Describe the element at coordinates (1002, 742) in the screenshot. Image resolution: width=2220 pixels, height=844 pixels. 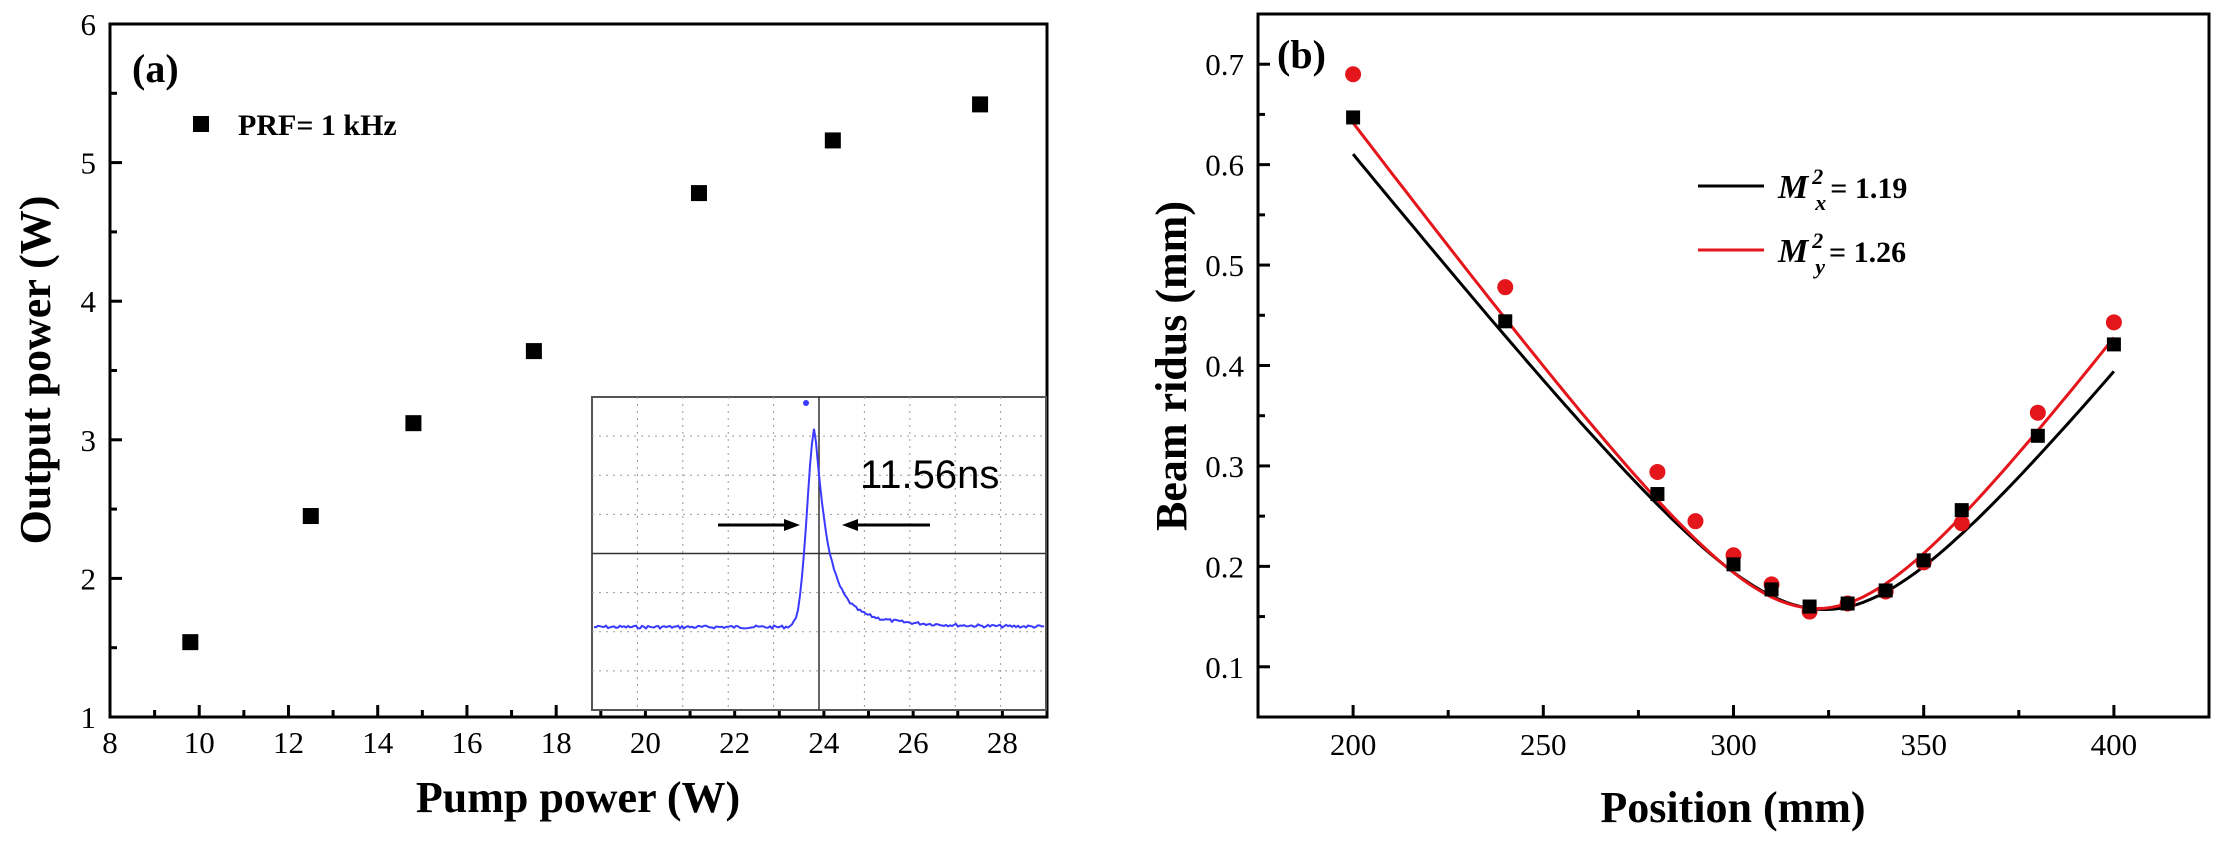
I see `a-xtick-label: 28` at that location.